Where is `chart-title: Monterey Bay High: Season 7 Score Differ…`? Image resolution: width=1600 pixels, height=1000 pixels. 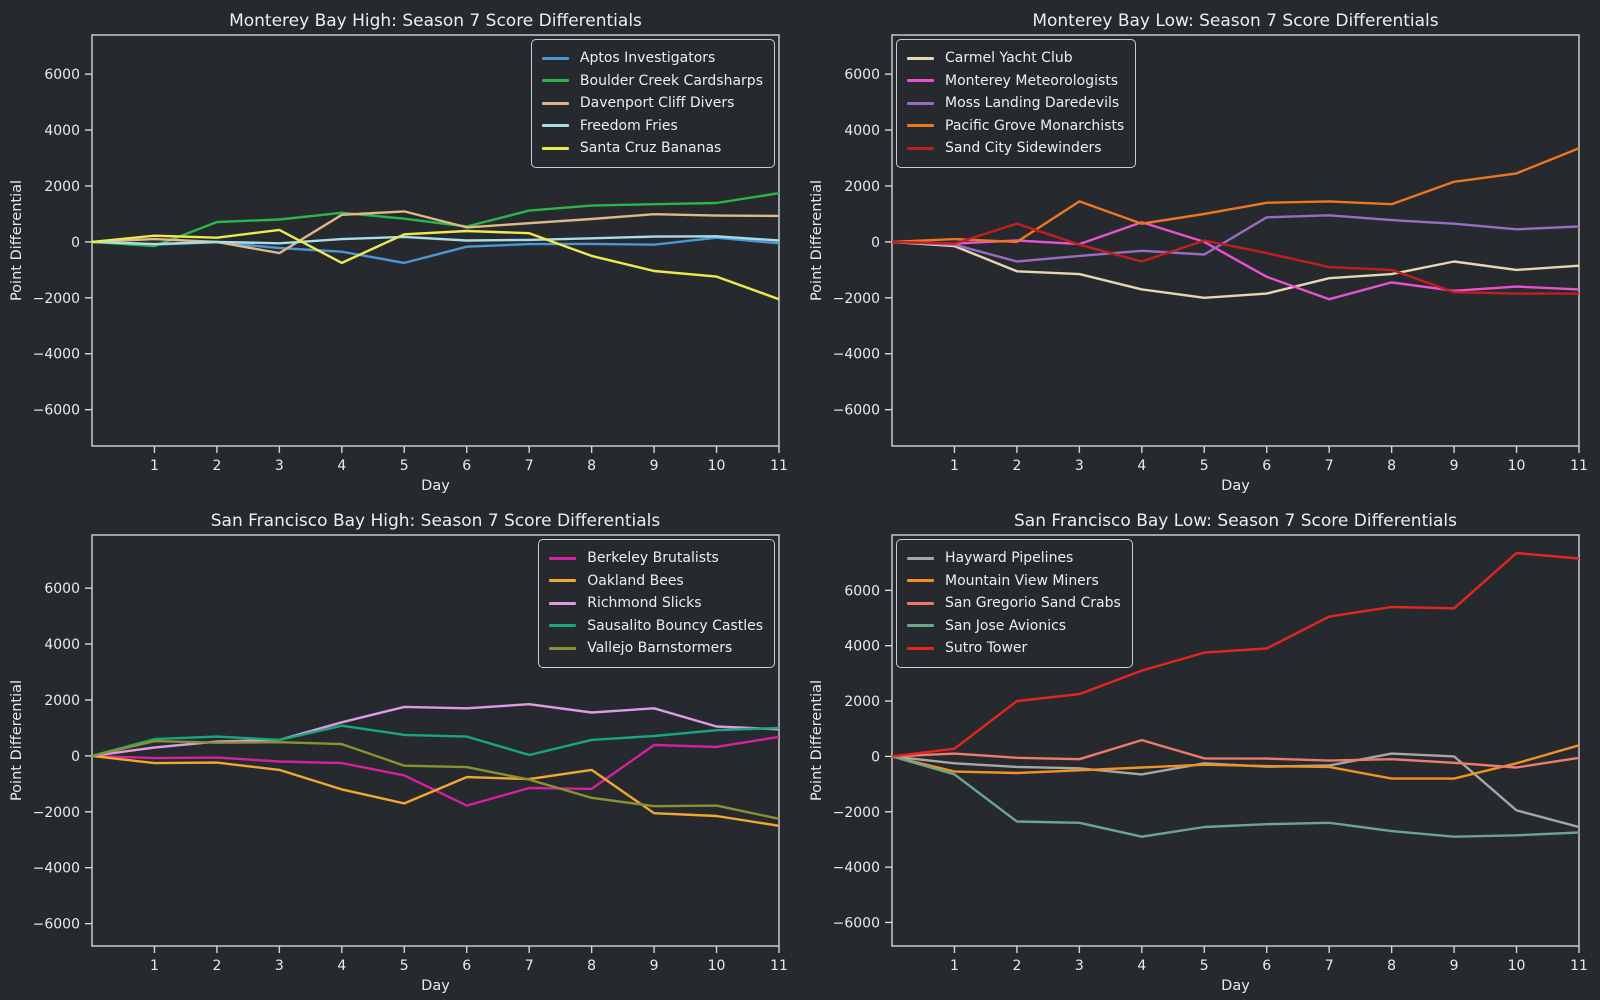
chart-title: Monterey Bay High: Season 7 Score Differ… is located at coordinates (435, 21).